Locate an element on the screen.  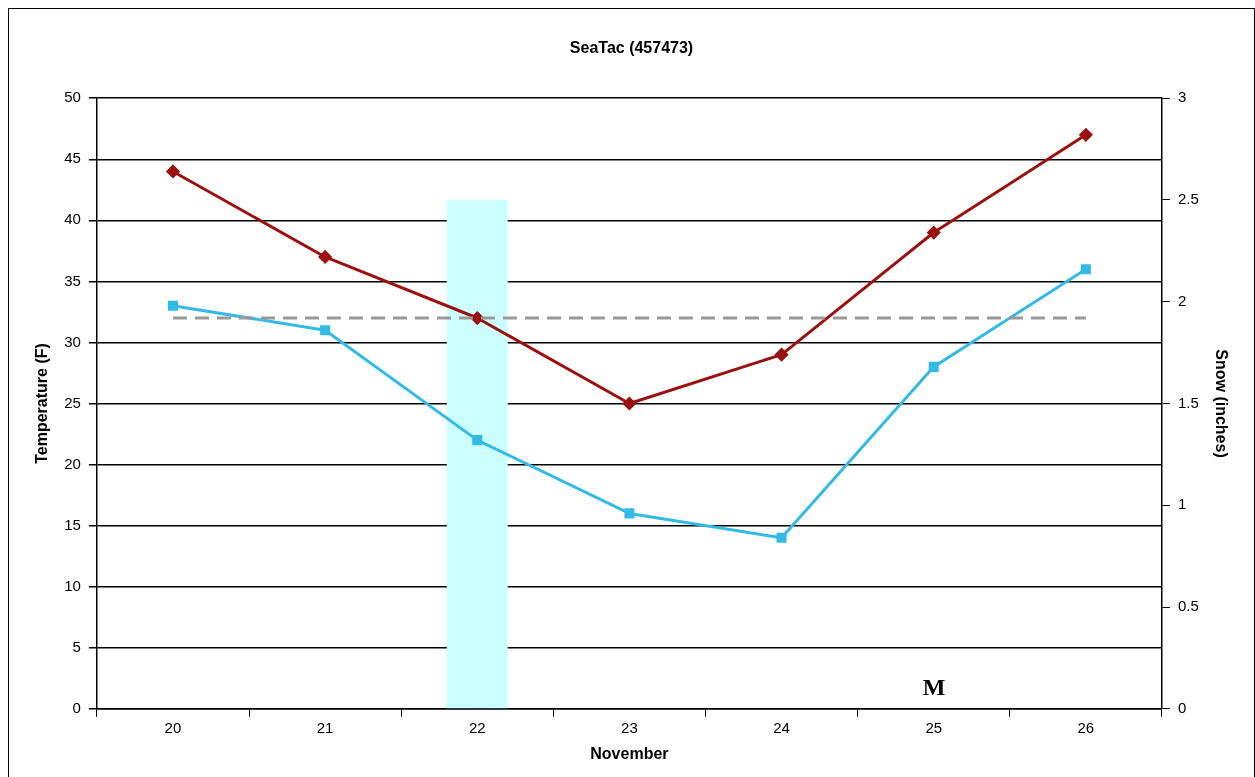
chart-title: SeaTac (457473) is located at coordinates (631, 48).